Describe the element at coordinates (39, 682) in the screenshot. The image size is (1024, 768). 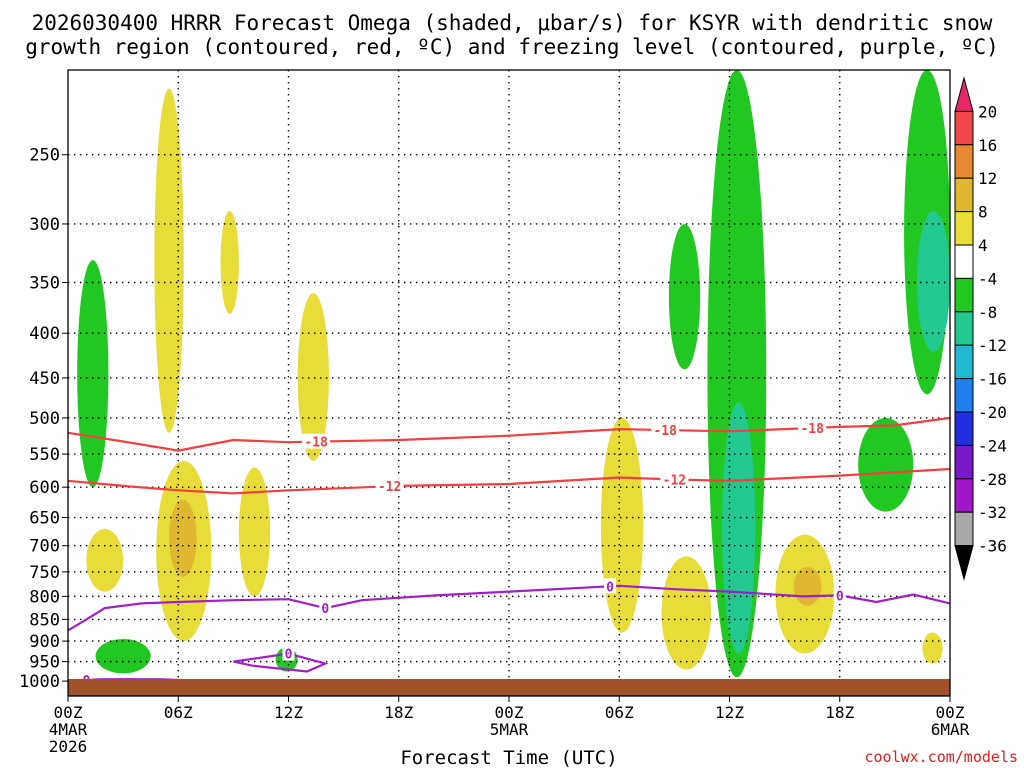
I see `y-tick-label-1000: 1000` at that location.